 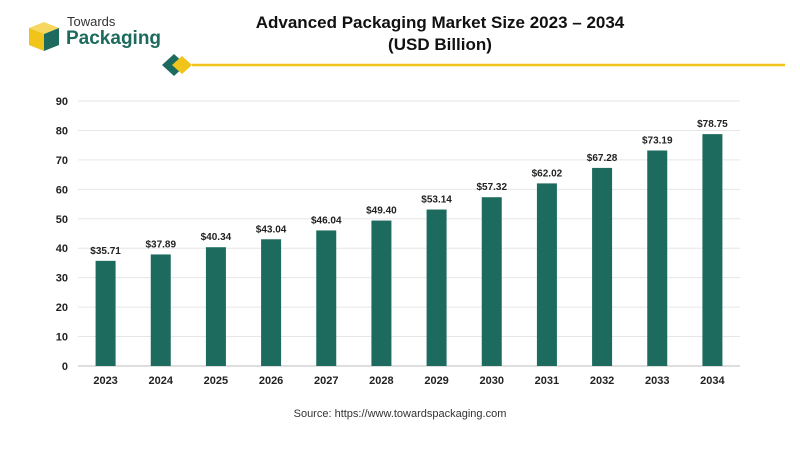 I want to click on x-tick-label: 2024, so click(x=161, y=381).